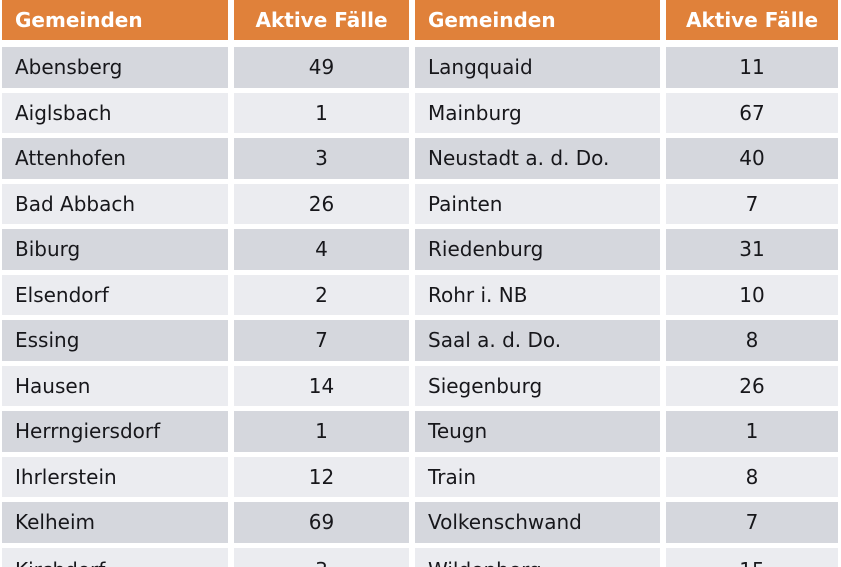  What do you see at coordinates (540, 206) in the screenshot?
I see `cell-gemeinde: Painten` at bounding box center [540, 206].